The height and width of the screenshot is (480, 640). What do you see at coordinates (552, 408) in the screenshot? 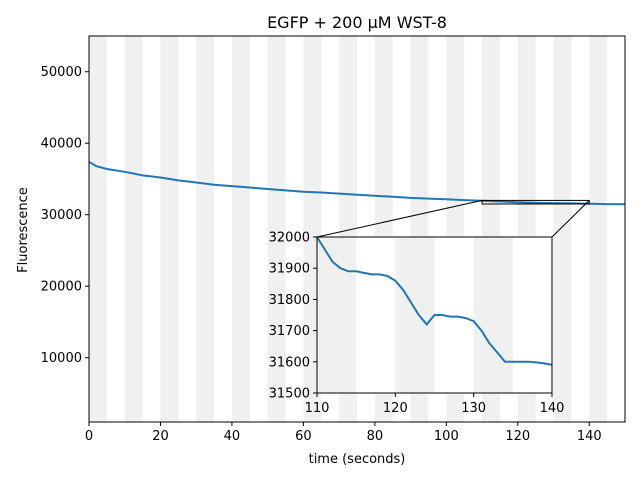
I see `inset-x-tick-label: 140` at bounding box center [552, 408].